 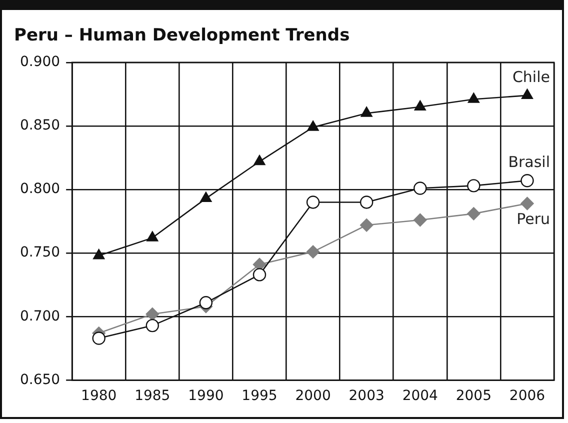 What do you see at coordinates (40, 380) in the screenshot?
I see `y-tick-label: 0.650` at bounding box center [40, 380].